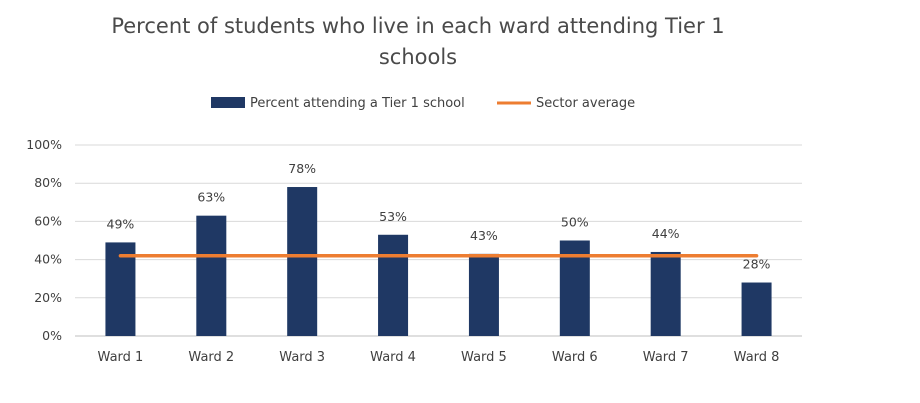 The image size is (920, 403). I want to click on legend-label-bars: Percent attending a Tier 1 school, so click(357, 103).